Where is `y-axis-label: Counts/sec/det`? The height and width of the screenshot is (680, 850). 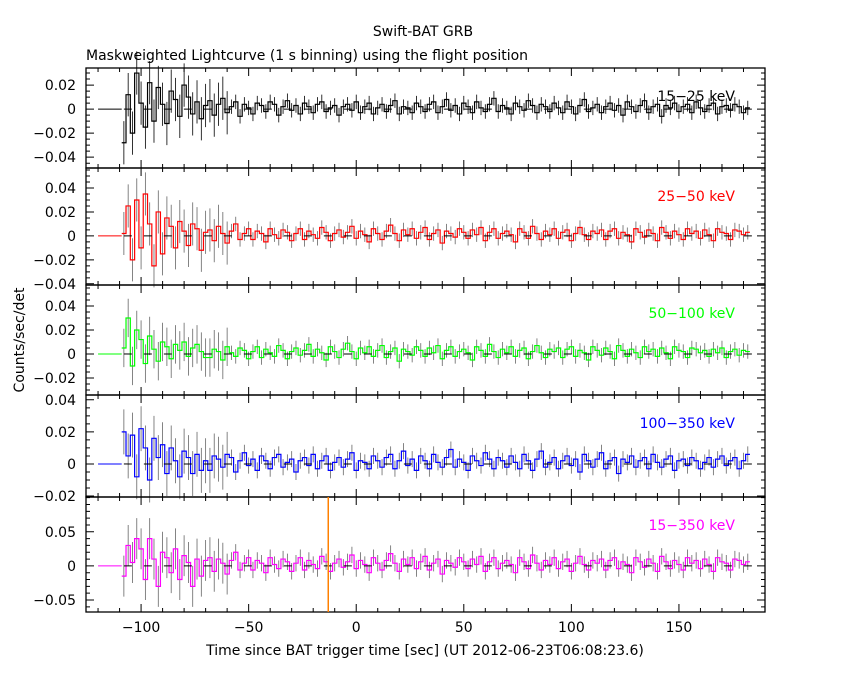
y-axis-label: Counts/sec/det is located at coordinates (20, 339).